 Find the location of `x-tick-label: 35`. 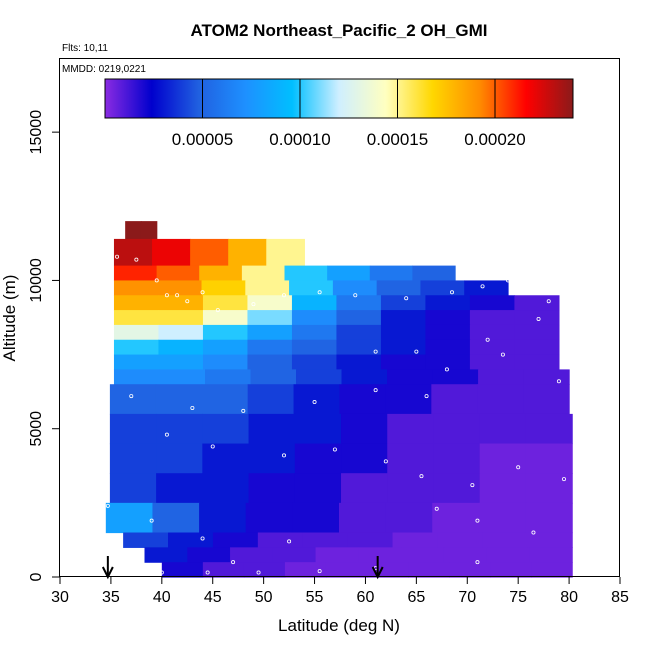

x-tick-label: 35 is located at coordinates (111, 597).